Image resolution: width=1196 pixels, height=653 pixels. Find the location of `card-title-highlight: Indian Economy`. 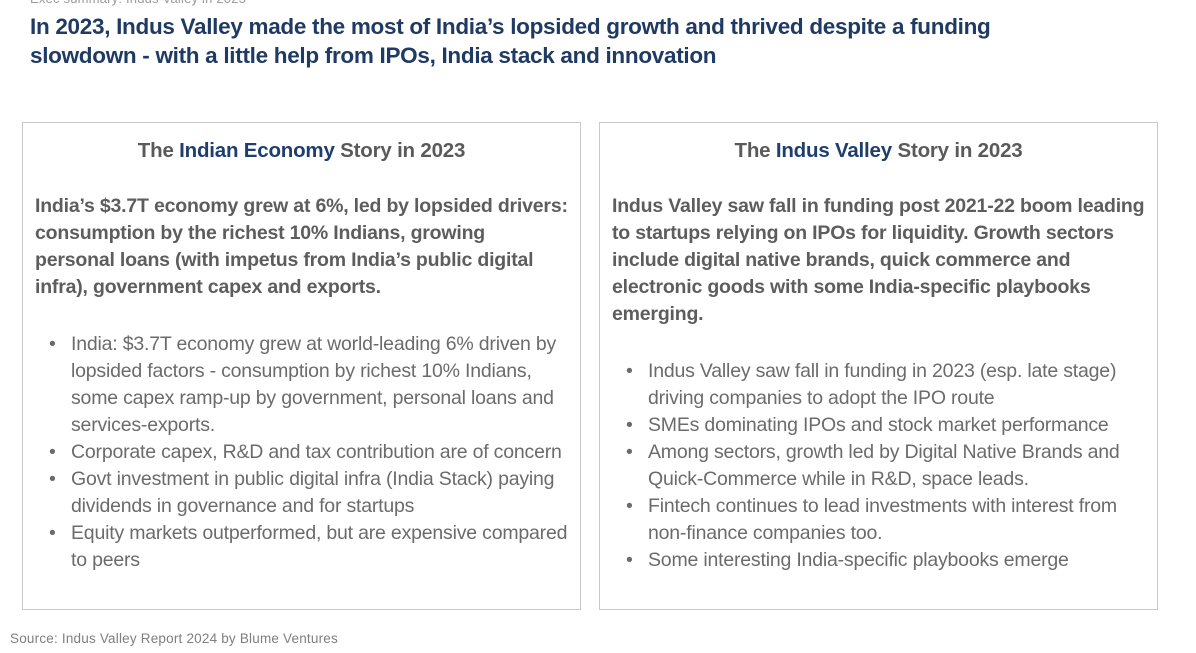

card-title-highlight: Indian Economy is located at coordinates (257, 150).